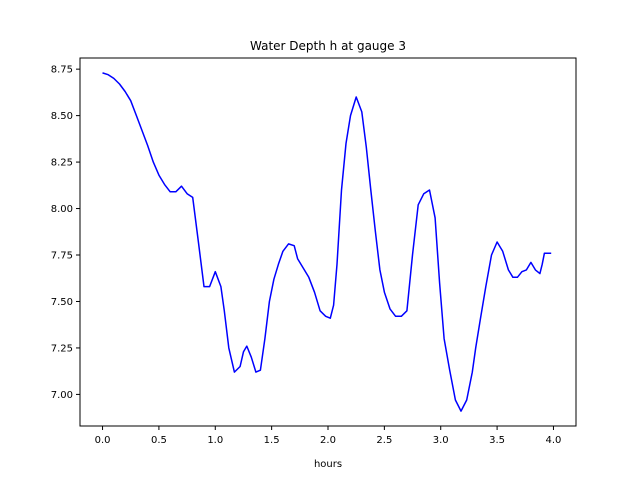 The width and height of the screenshot is (640, 480). Describe the element at coordinates (103, 440) in the screenshot. I see `x-tick-label: 0.0` at that location.